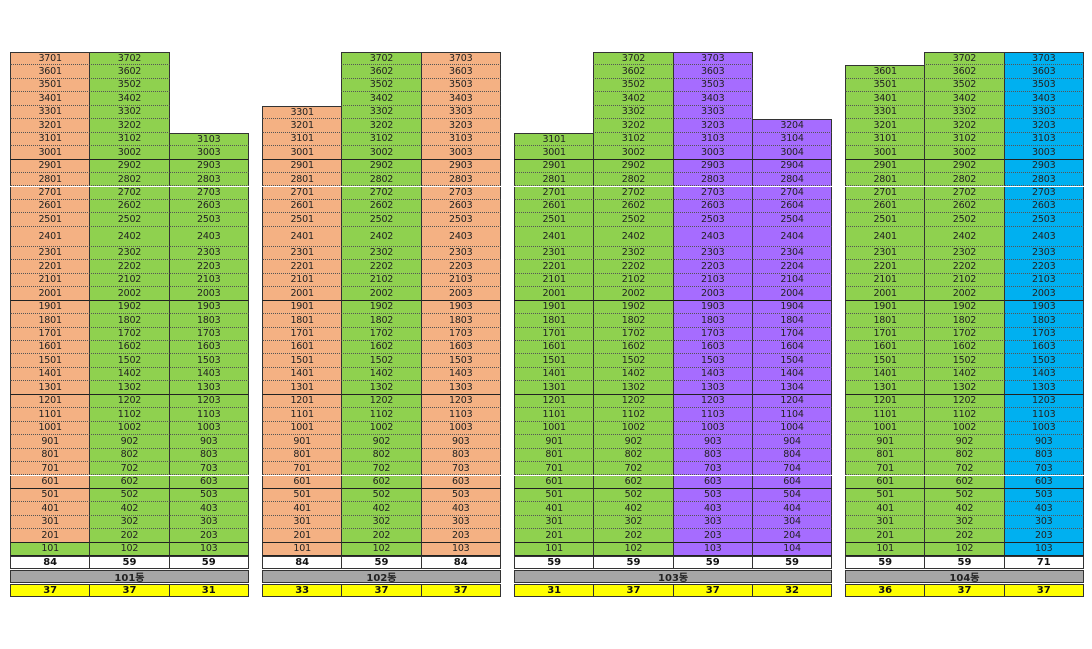 This screenshot has width=1092, height=649. What do you see at coordinates (554, 321) in the screenshot?
I see `unit-cell: 1801` at bounding box center [554, 321].